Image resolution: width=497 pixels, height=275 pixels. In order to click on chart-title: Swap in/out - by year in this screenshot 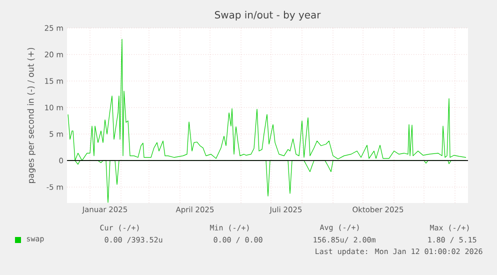, I will do `click(267, 15)`.